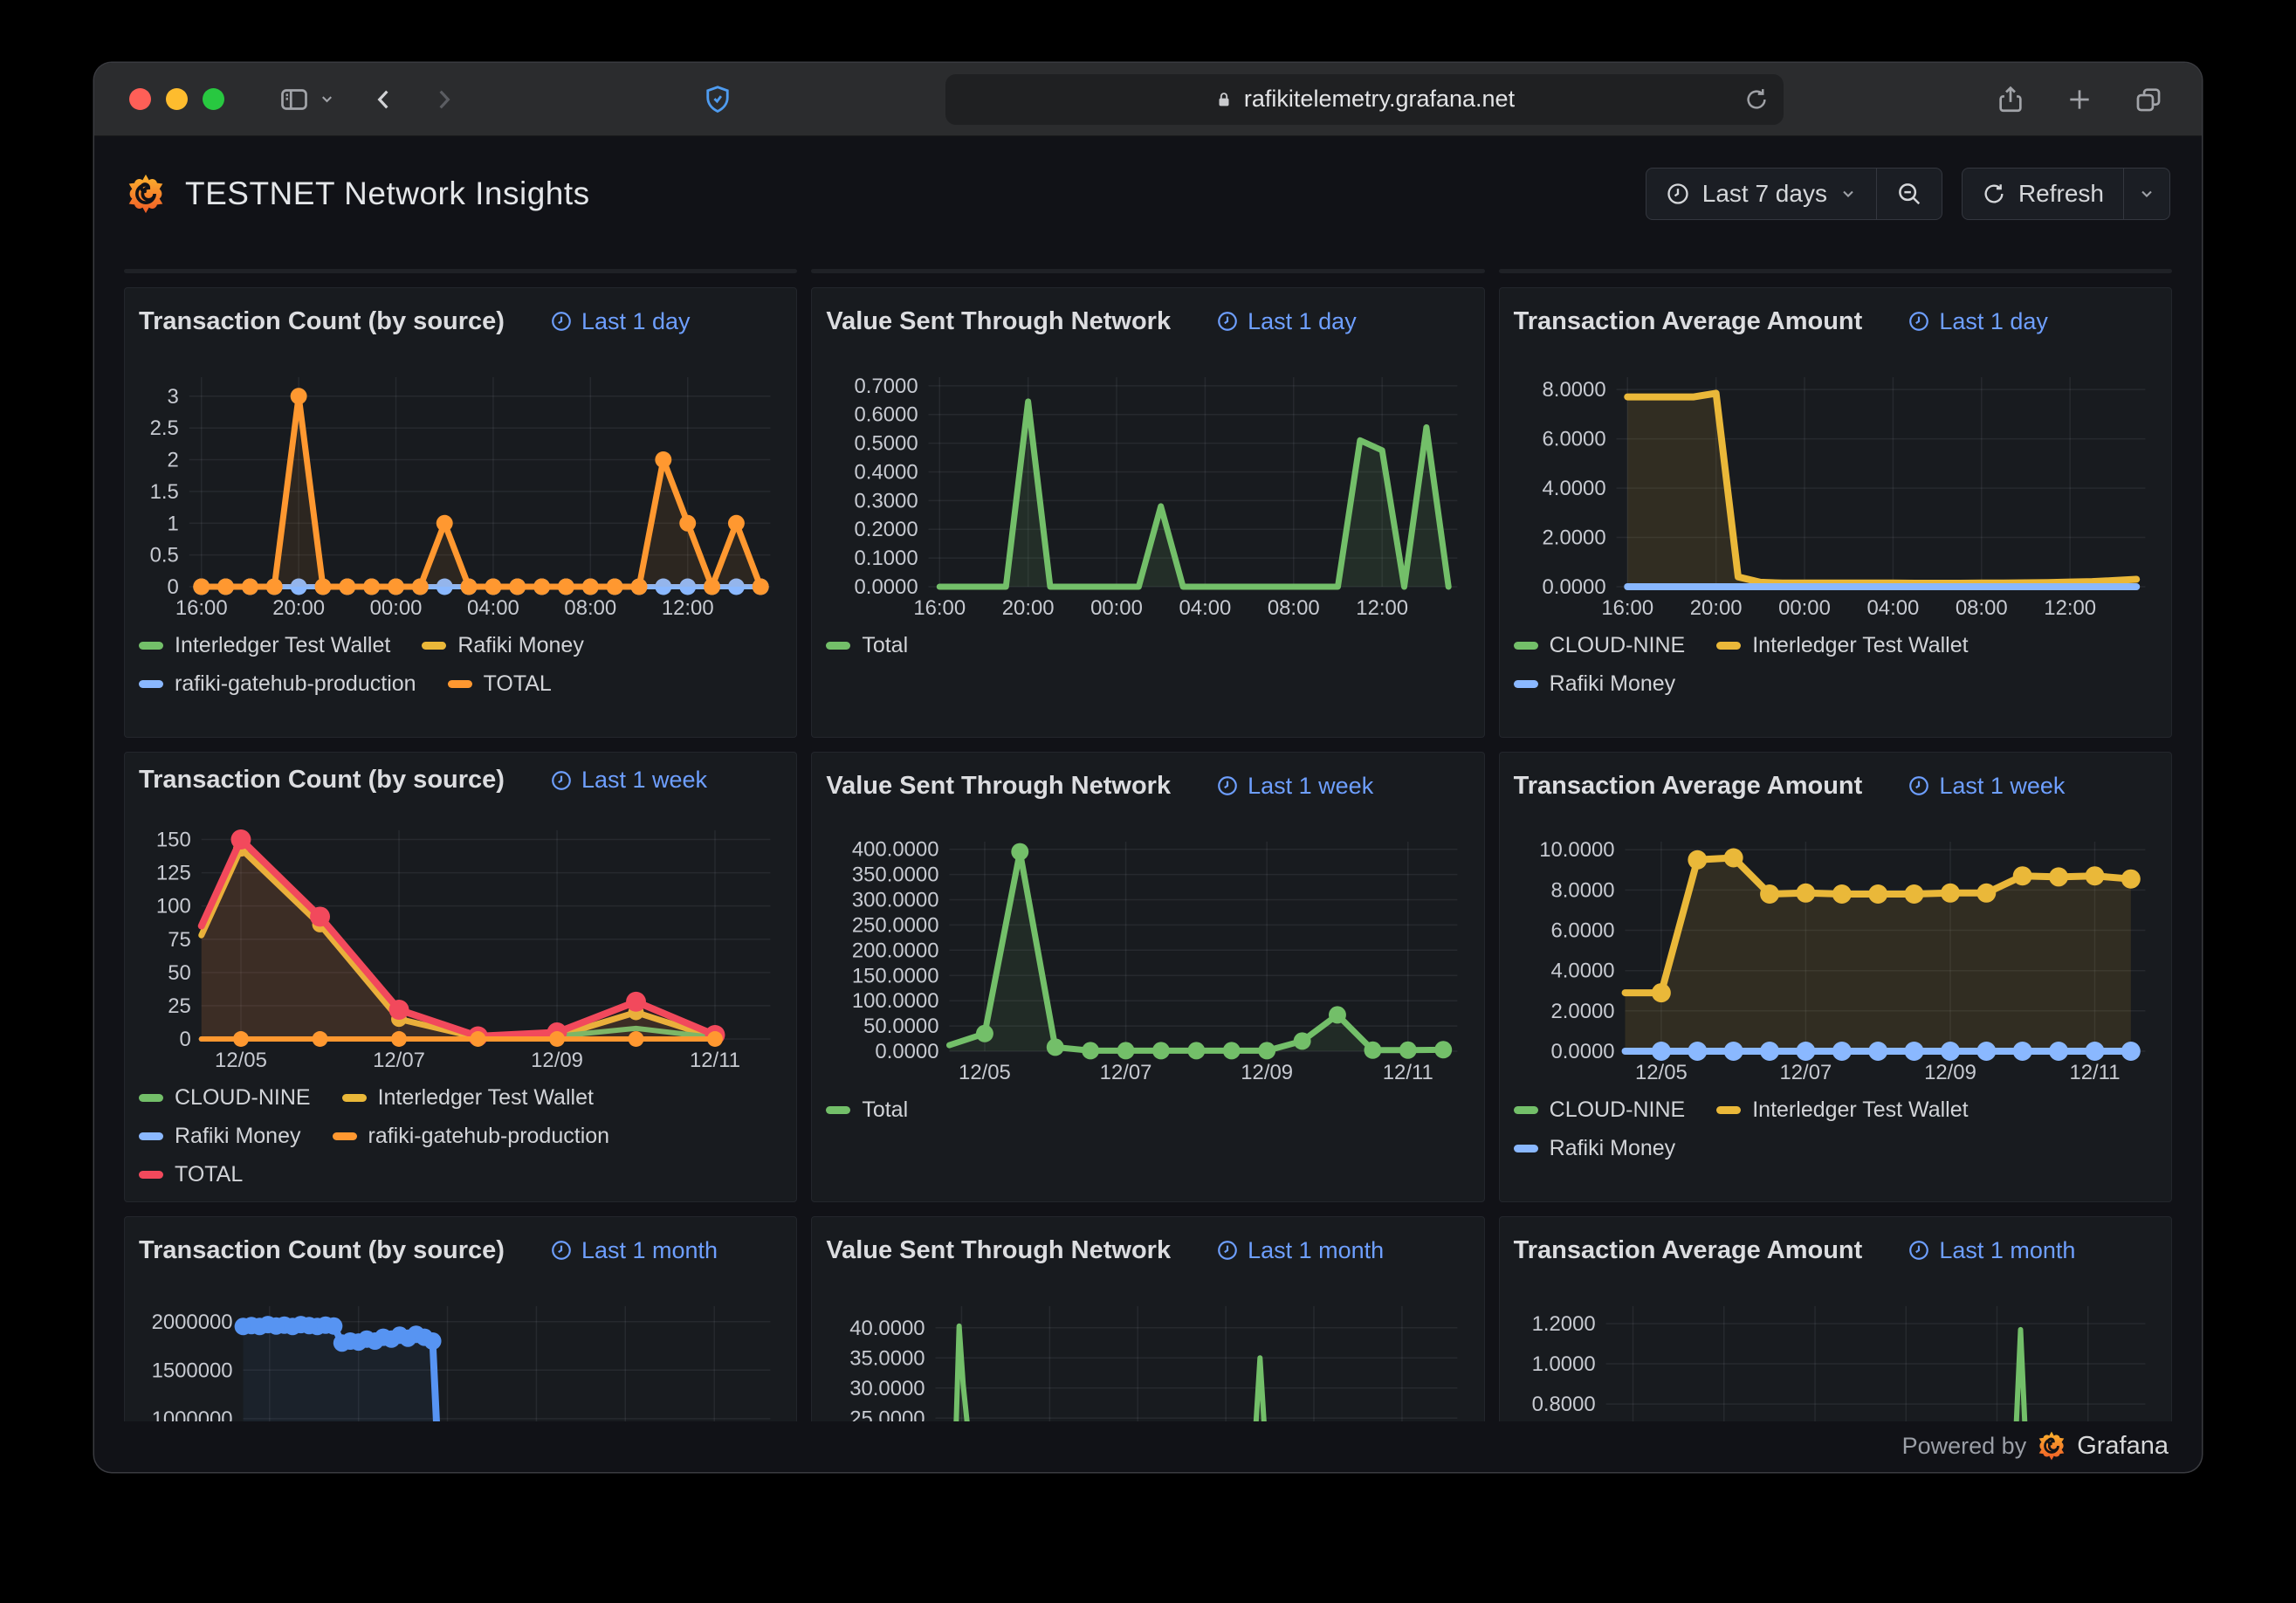  I want to click on svg-text: 100.0000, so click(895, 1001).